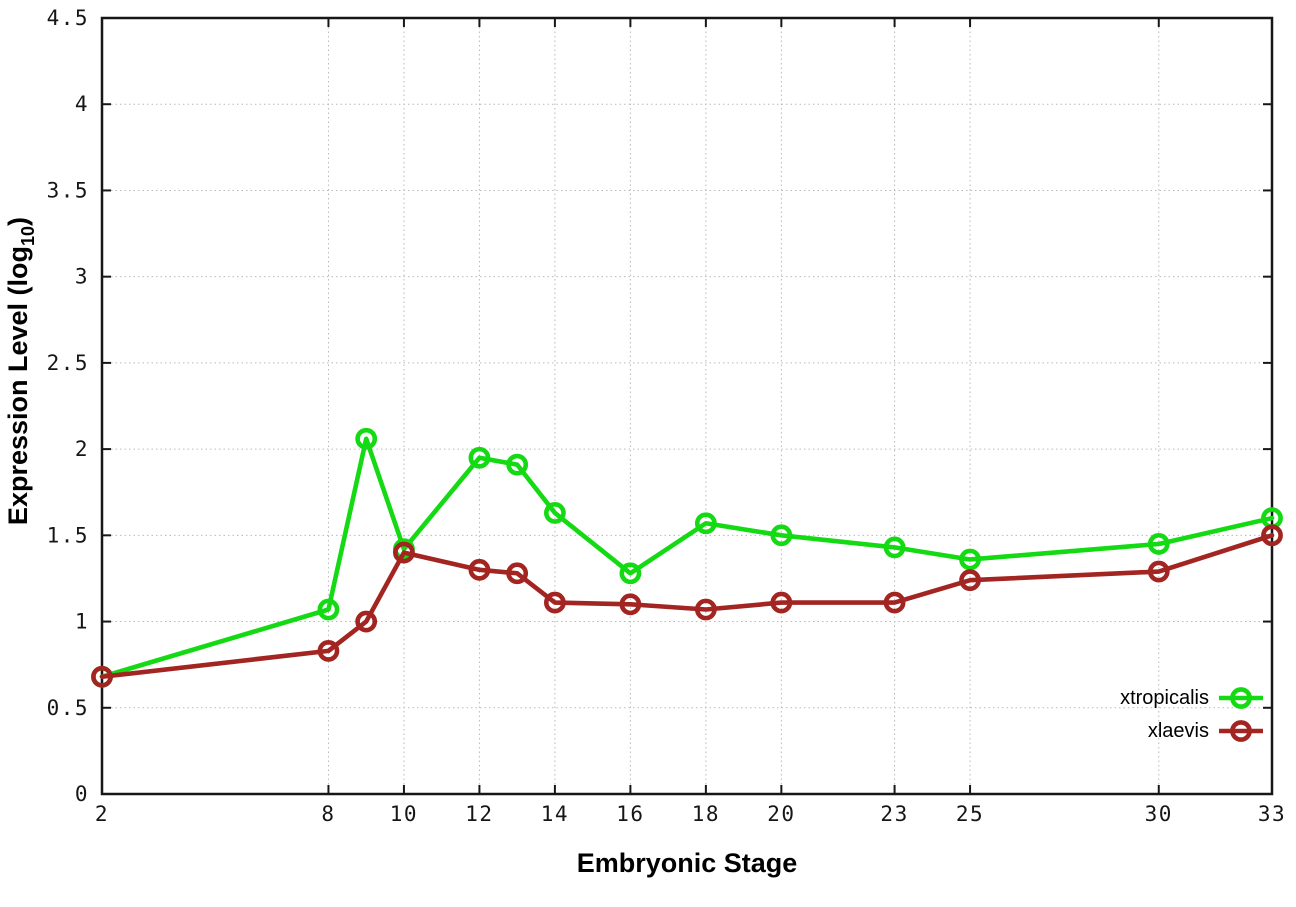 The width and height of the screenshot is (1296, 907). Describe the element at coordinates (328, 814) in the screenshot. I see `svg-text: 8` at that location.